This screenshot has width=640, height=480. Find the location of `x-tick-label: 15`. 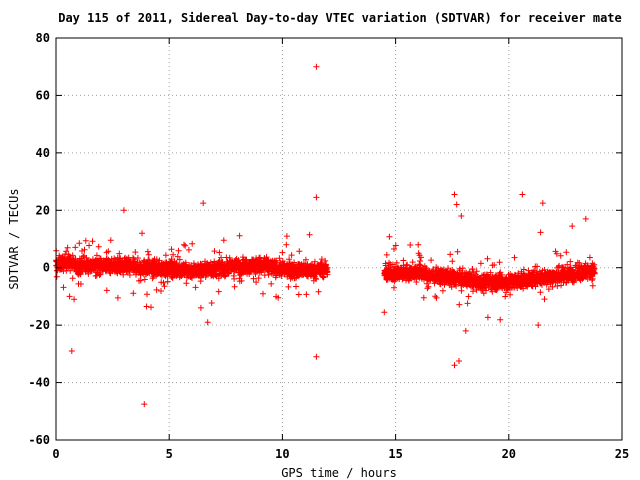

x-tick-label: 15 is located at coordinates (395, 454).